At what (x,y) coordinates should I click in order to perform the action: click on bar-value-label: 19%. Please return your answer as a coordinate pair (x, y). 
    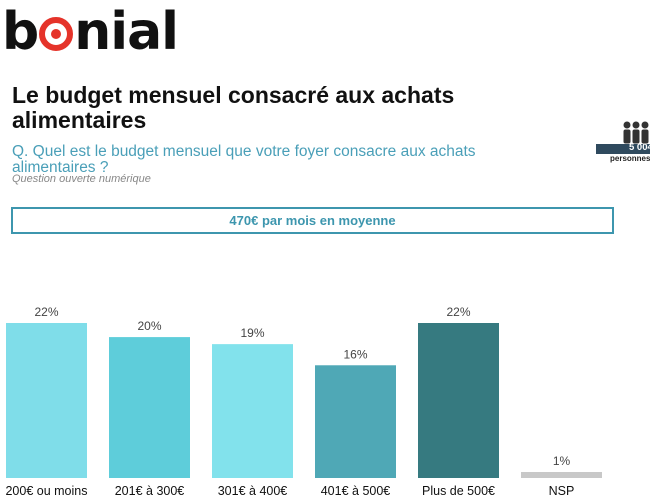
    Looking at the image, I should click on (252, 333).